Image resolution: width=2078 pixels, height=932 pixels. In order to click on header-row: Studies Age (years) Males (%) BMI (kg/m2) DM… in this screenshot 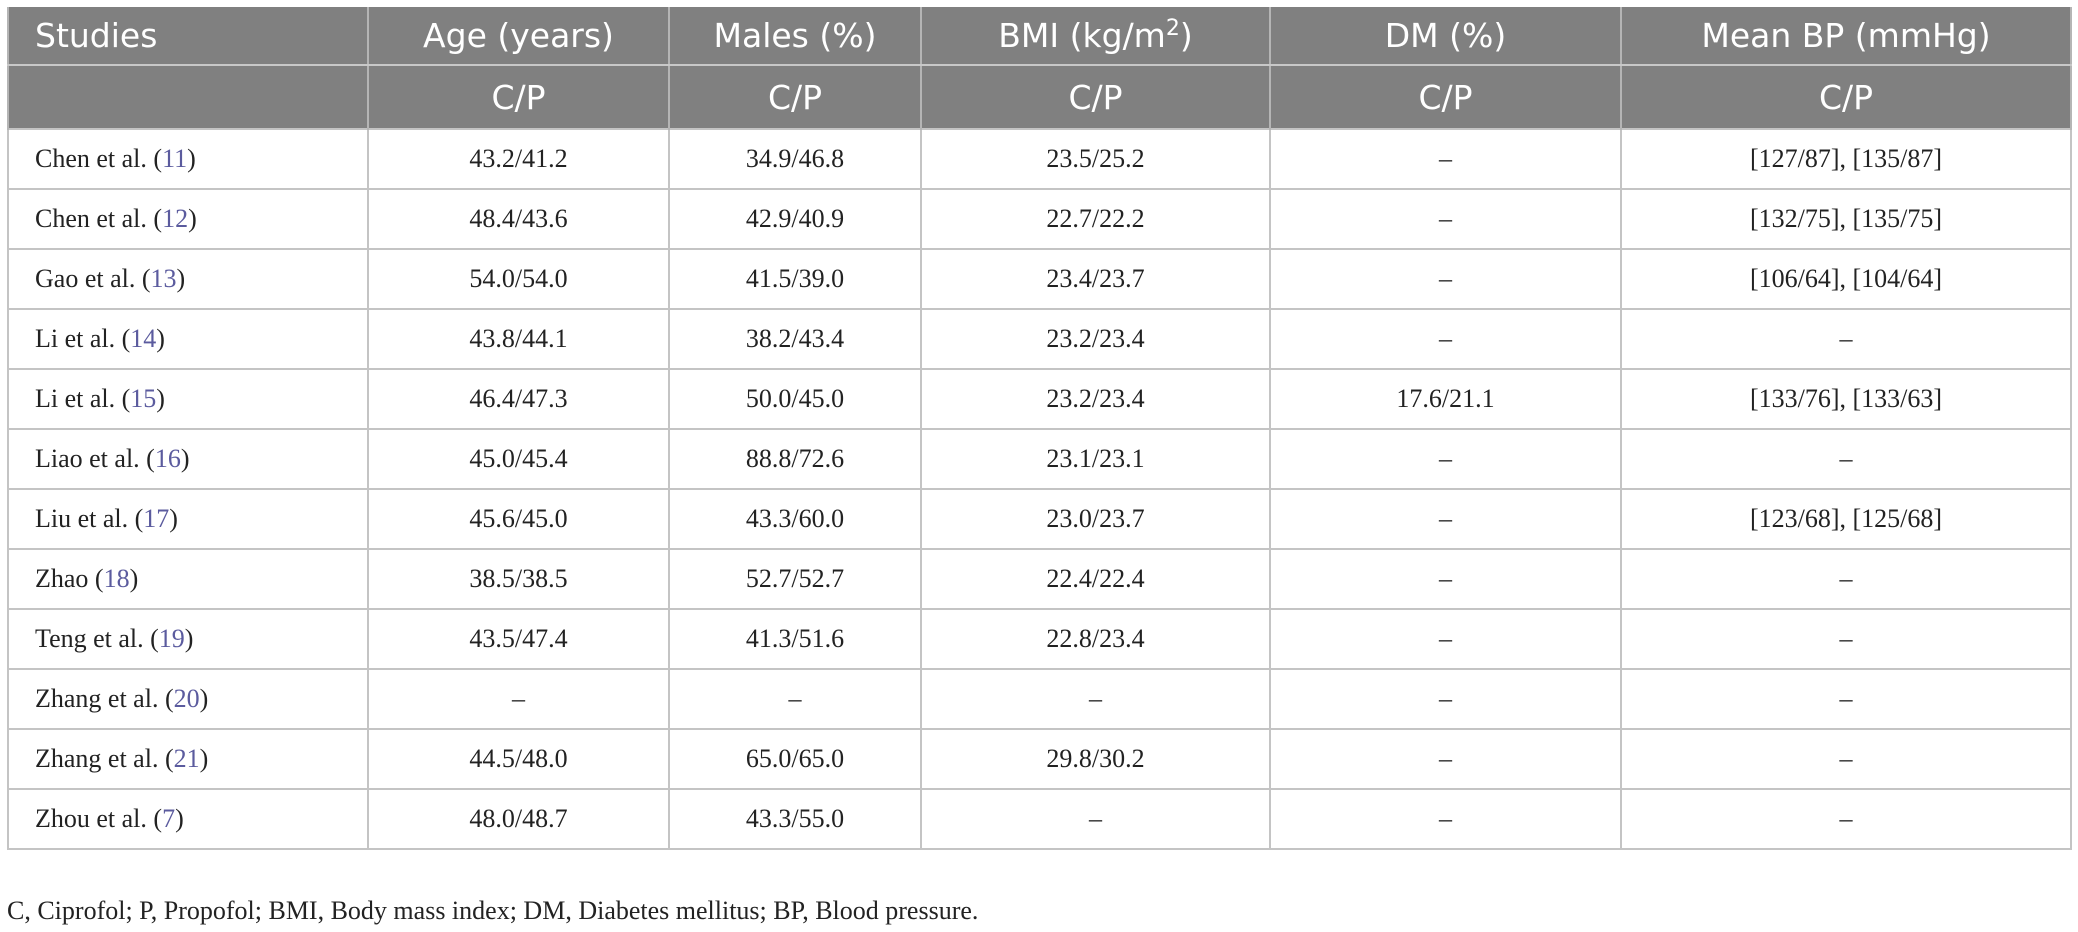, I will do `click(1039, 36)`.